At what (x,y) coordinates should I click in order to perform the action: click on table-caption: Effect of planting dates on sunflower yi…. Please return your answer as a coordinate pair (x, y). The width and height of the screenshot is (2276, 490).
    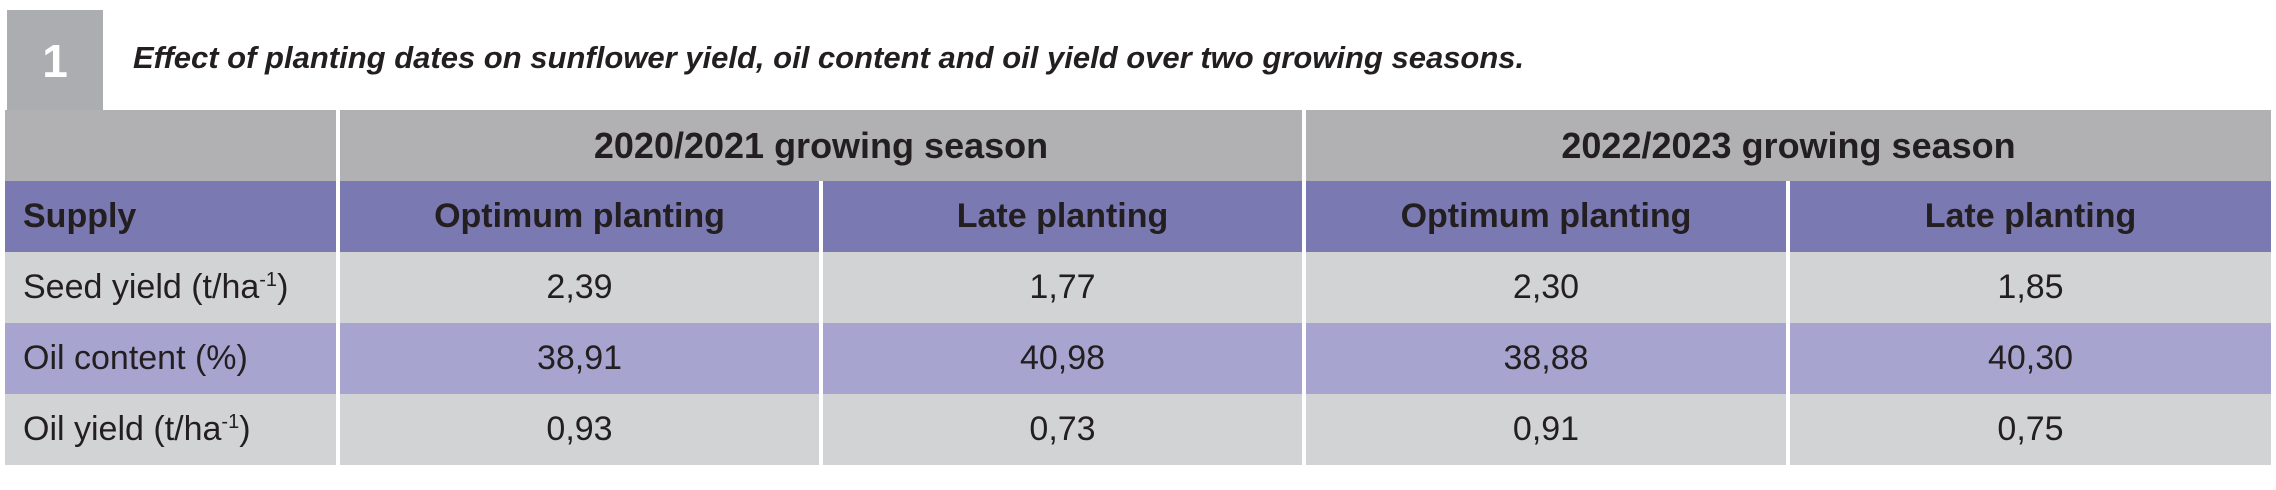
    Looking at the image, I should click on (829, 57).